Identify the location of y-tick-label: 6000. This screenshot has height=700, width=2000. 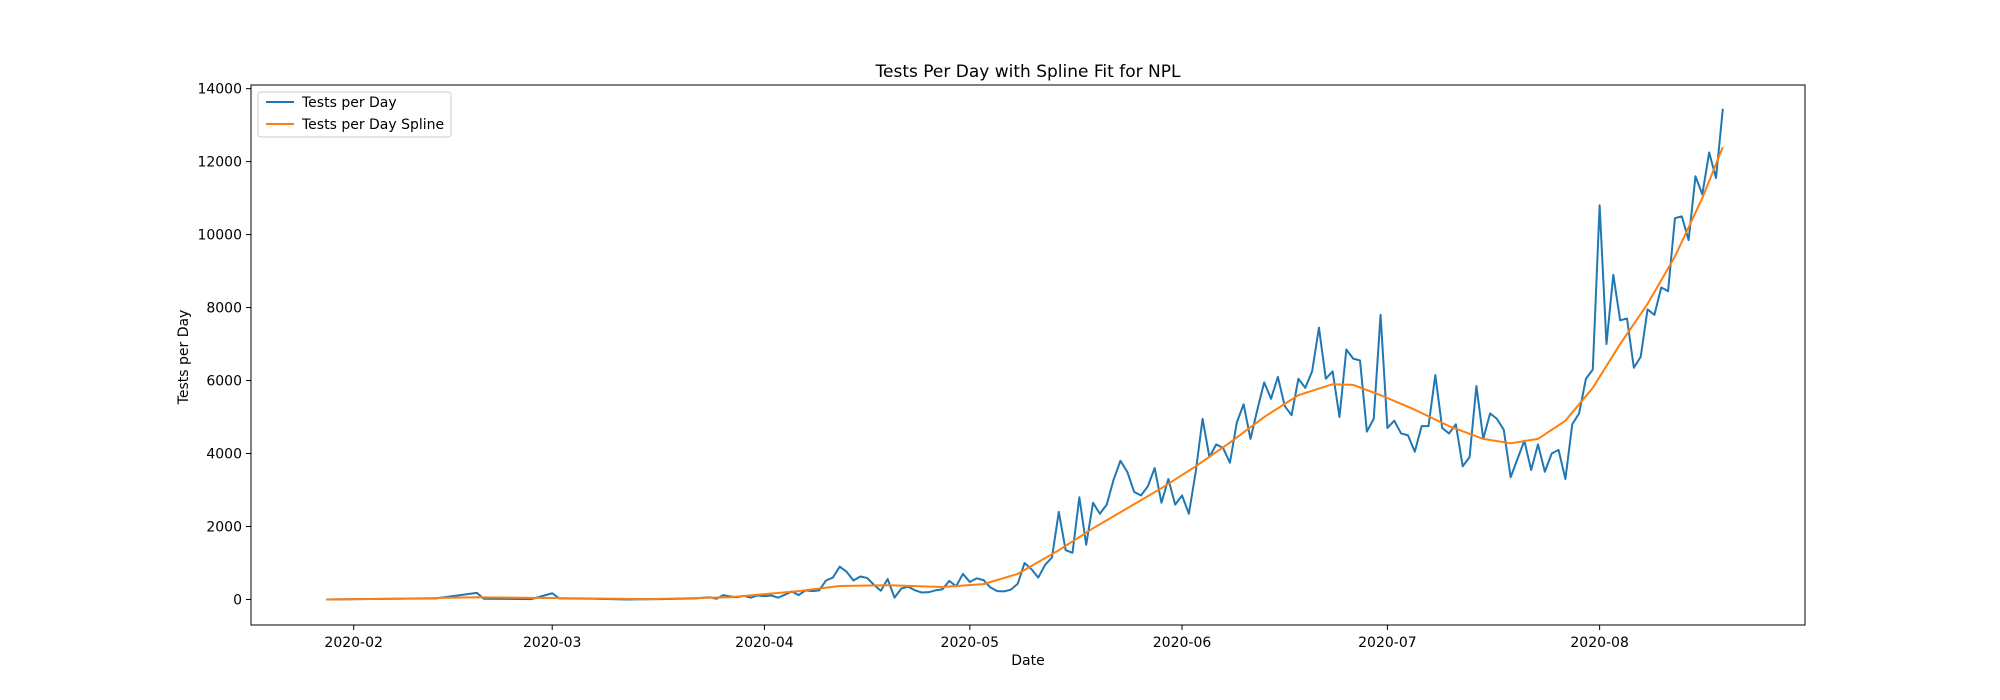
(224, 382).